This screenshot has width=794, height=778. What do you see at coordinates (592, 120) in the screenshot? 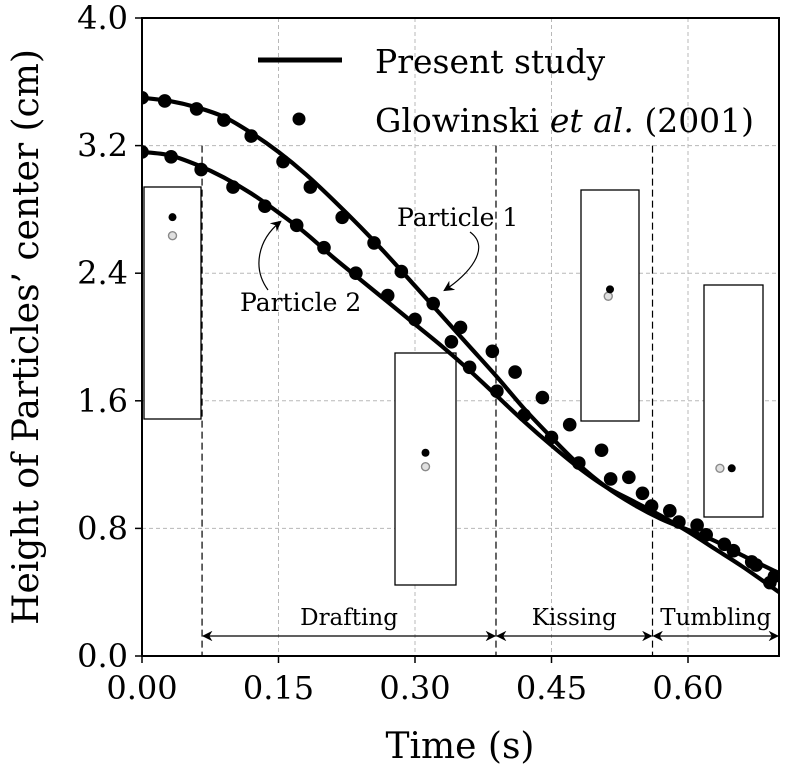
I see `legend-label-glowinski-italic: et al.` at bounding box center [592, 120].